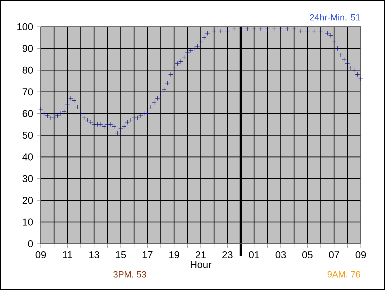 The height and width of the screenshot is (290, 385). What do you see at coordinates (67, 255) in the screenshot?
I see `x-tick-label: 11` at bounding box center [67, 255].